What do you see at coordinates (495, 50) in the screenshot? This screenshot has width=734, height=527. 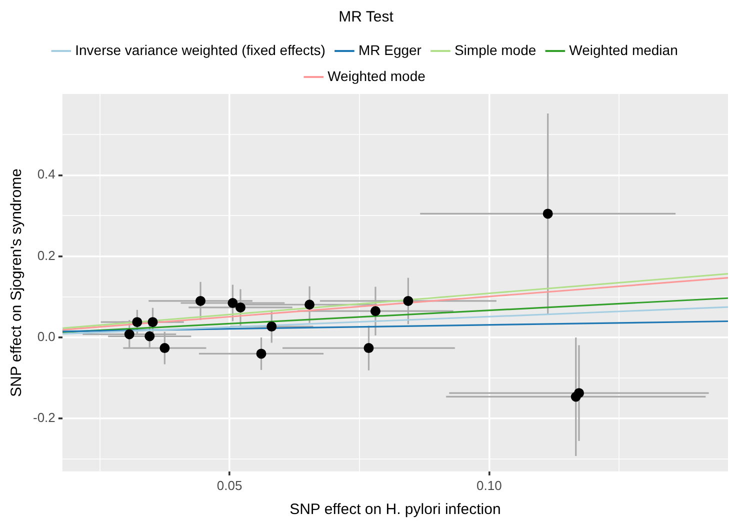 I see `legend-label: Simple mode` at bounding box center [495, 50].